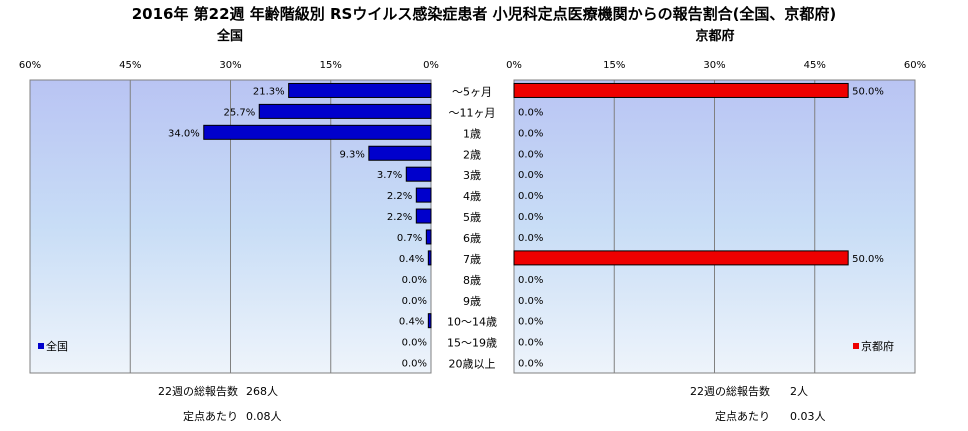 The image size is (968, 431). Describe the element at coordinates (472, 217) in the screenshot. I see `category-label: 5歳` at that location.